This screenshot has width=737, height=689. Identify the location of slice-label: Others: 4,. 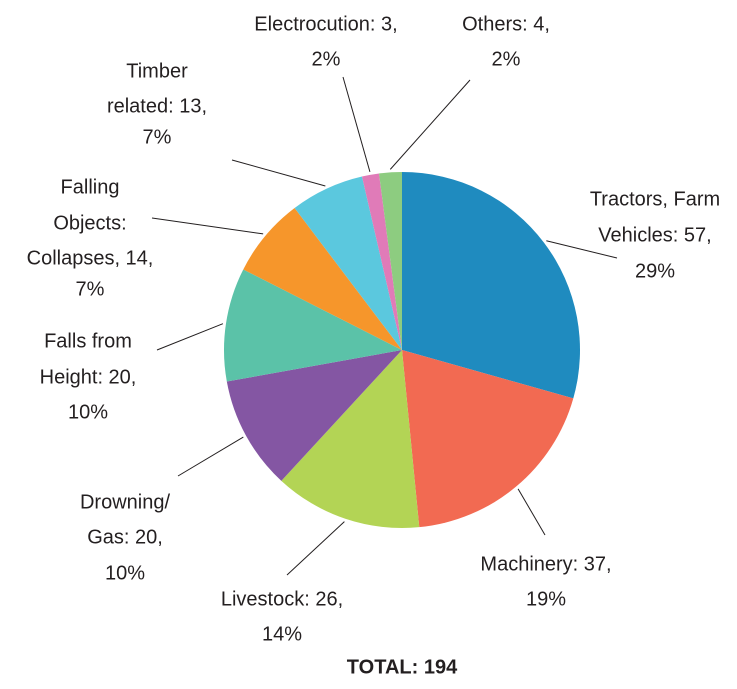
(506, 24).